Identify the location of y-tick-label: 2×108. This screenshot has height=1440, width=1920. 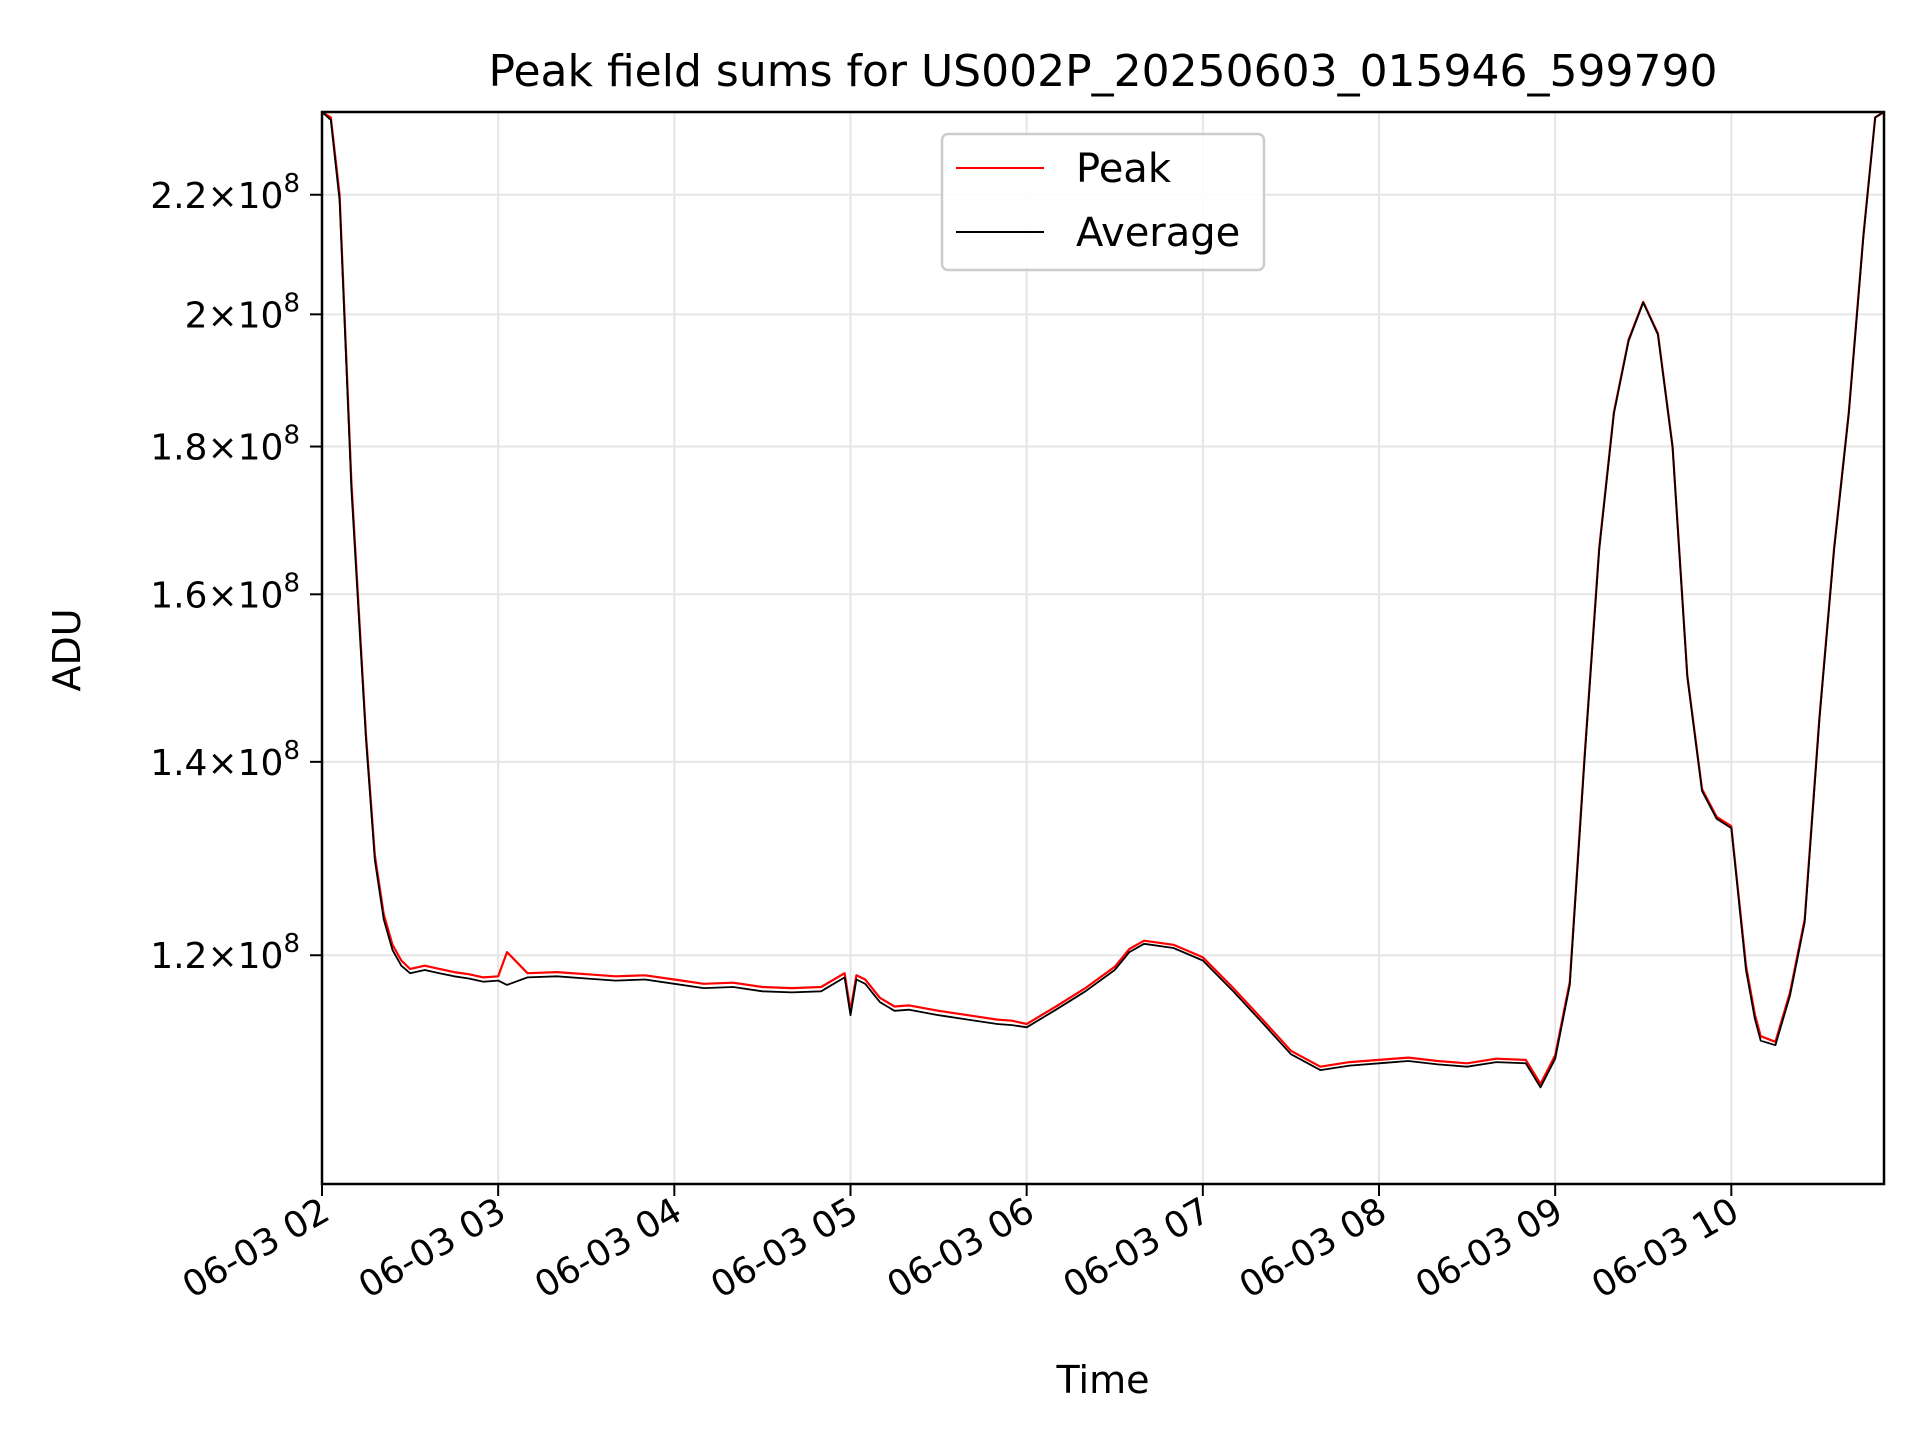
(242, 312).